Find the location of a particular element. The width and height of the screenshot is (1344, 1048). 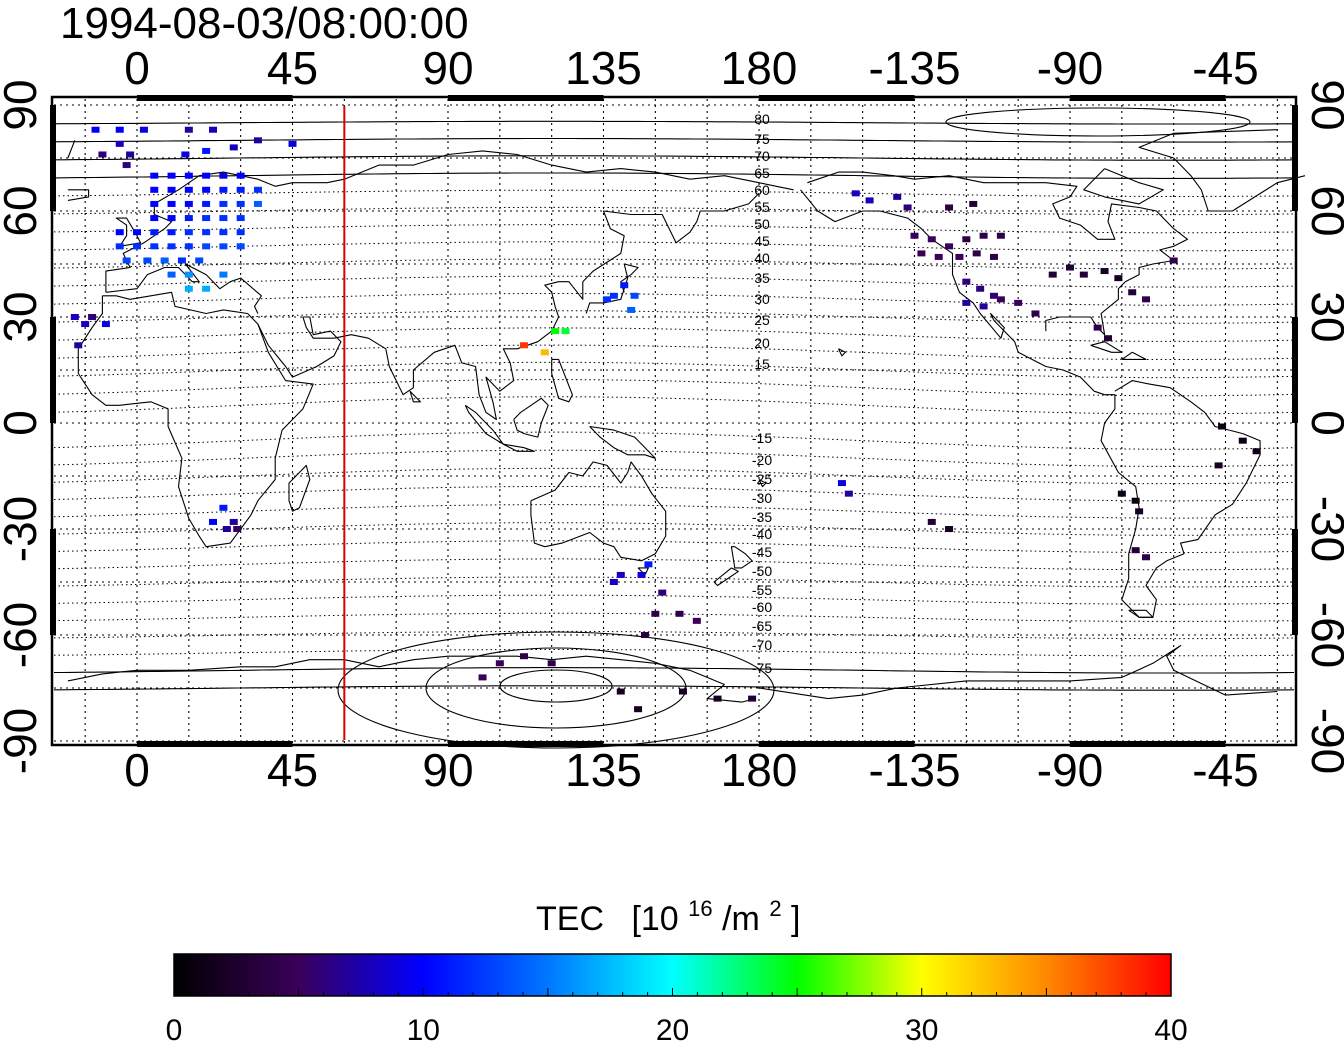

magnetic-latitude-label: -30 is located at coordinates (762, 498).